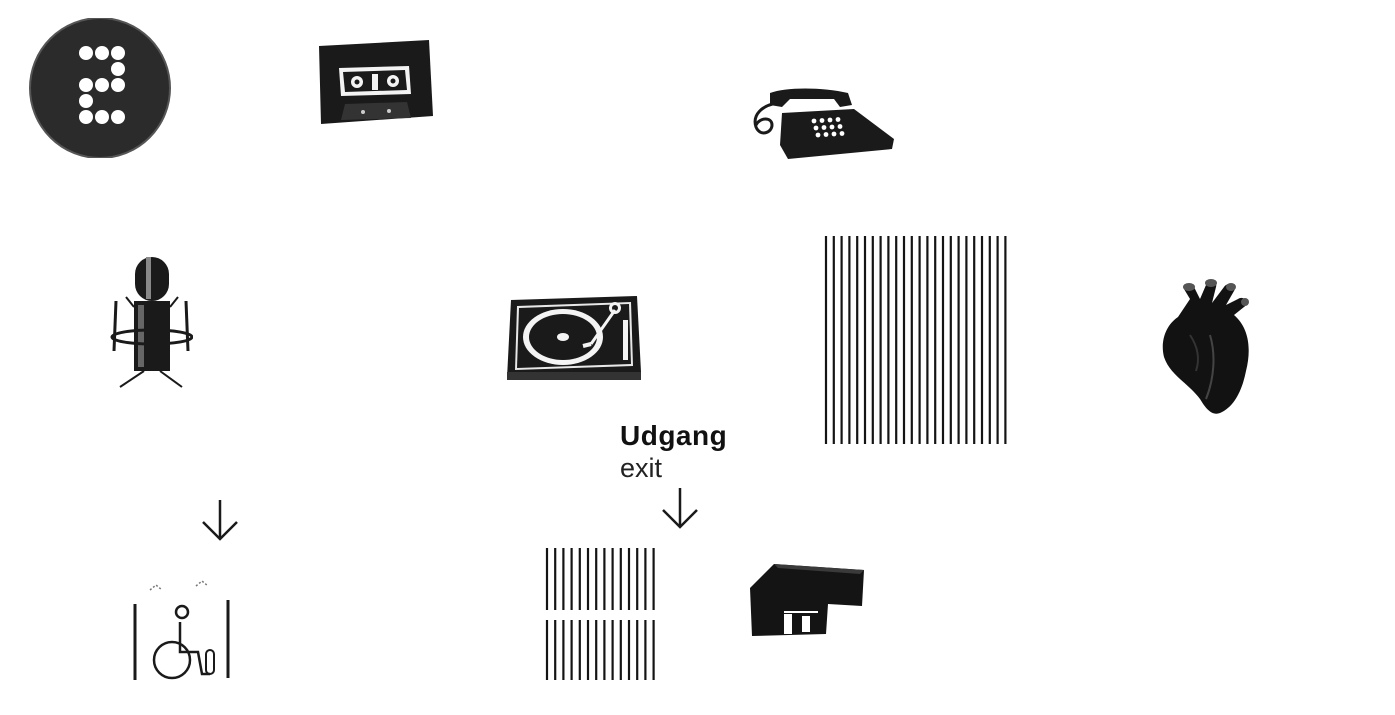 The width and height of the screenshot is (1395, 715). What do you see at coordinates (641, 468) in the screenshot?
I see `exit-subtitle: exit` at bounding box center [641, 468].